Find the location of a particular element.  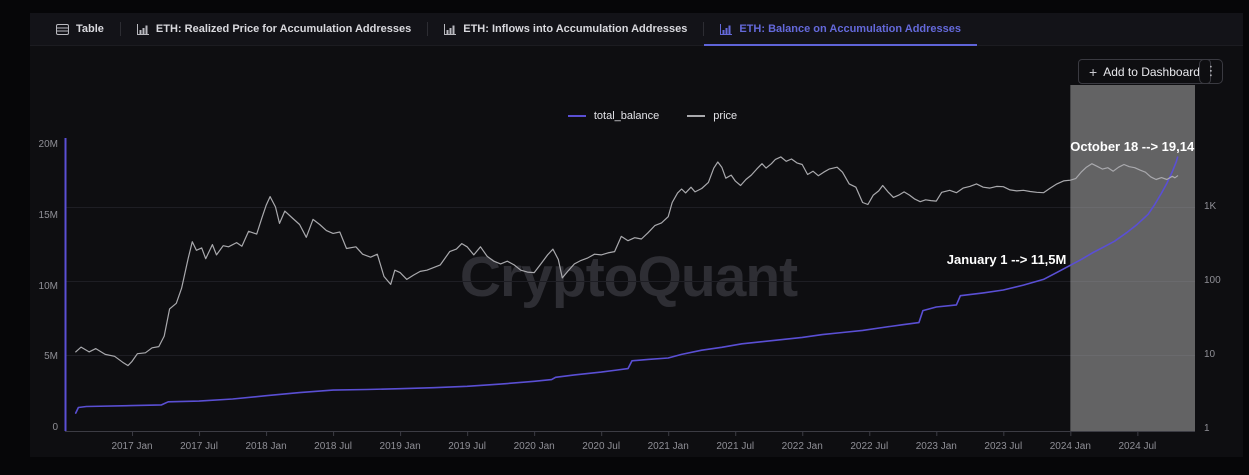

y-axis-left-tick-label: 10M is located at coordinates (48, 286).